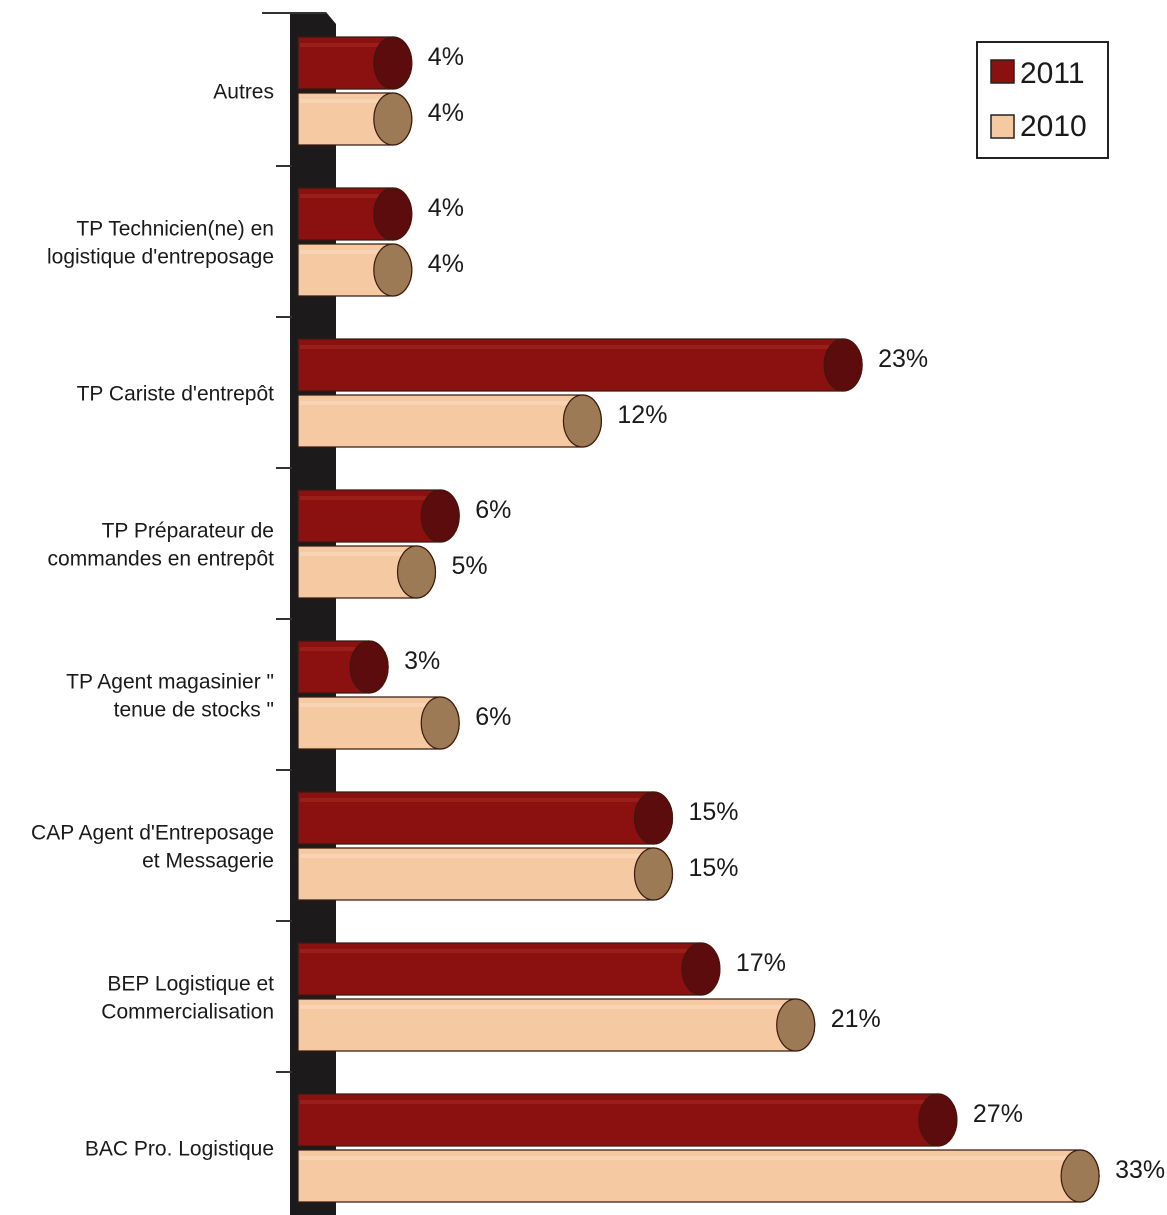  Describe the element at coordinates (152, 833) in the screenshot. I see `category-label: CAP Agent d'Entreposage` at that location.